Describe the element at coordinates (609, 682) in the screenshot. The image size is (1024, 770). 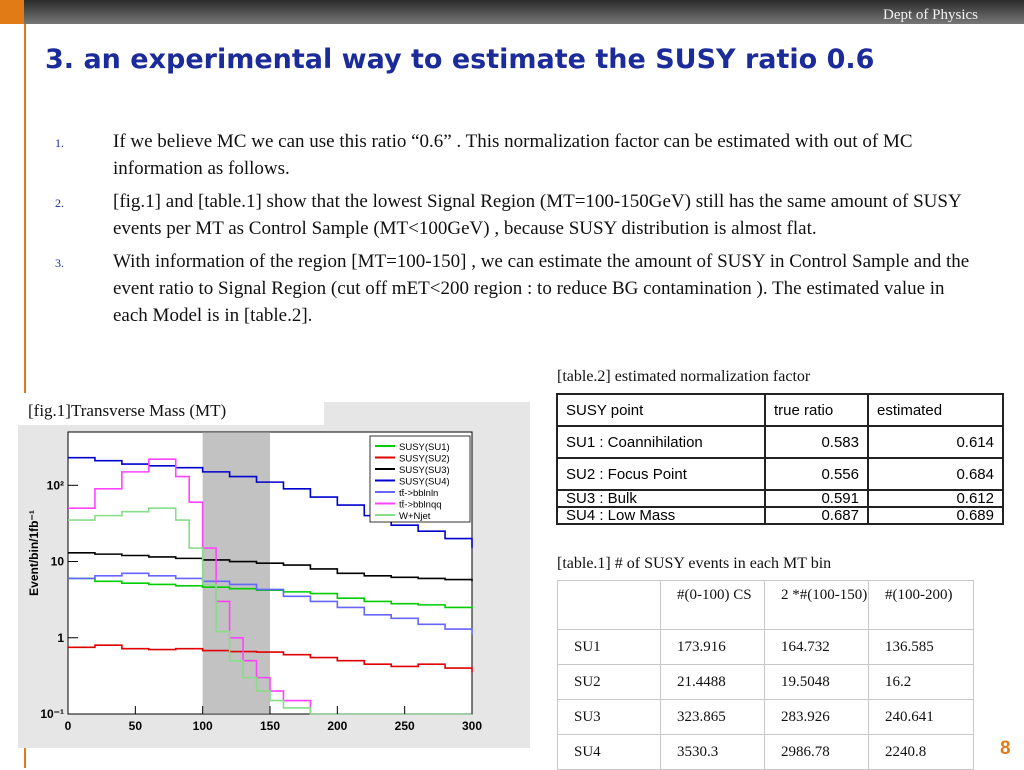
I see `table-cell: SU2` at that location.